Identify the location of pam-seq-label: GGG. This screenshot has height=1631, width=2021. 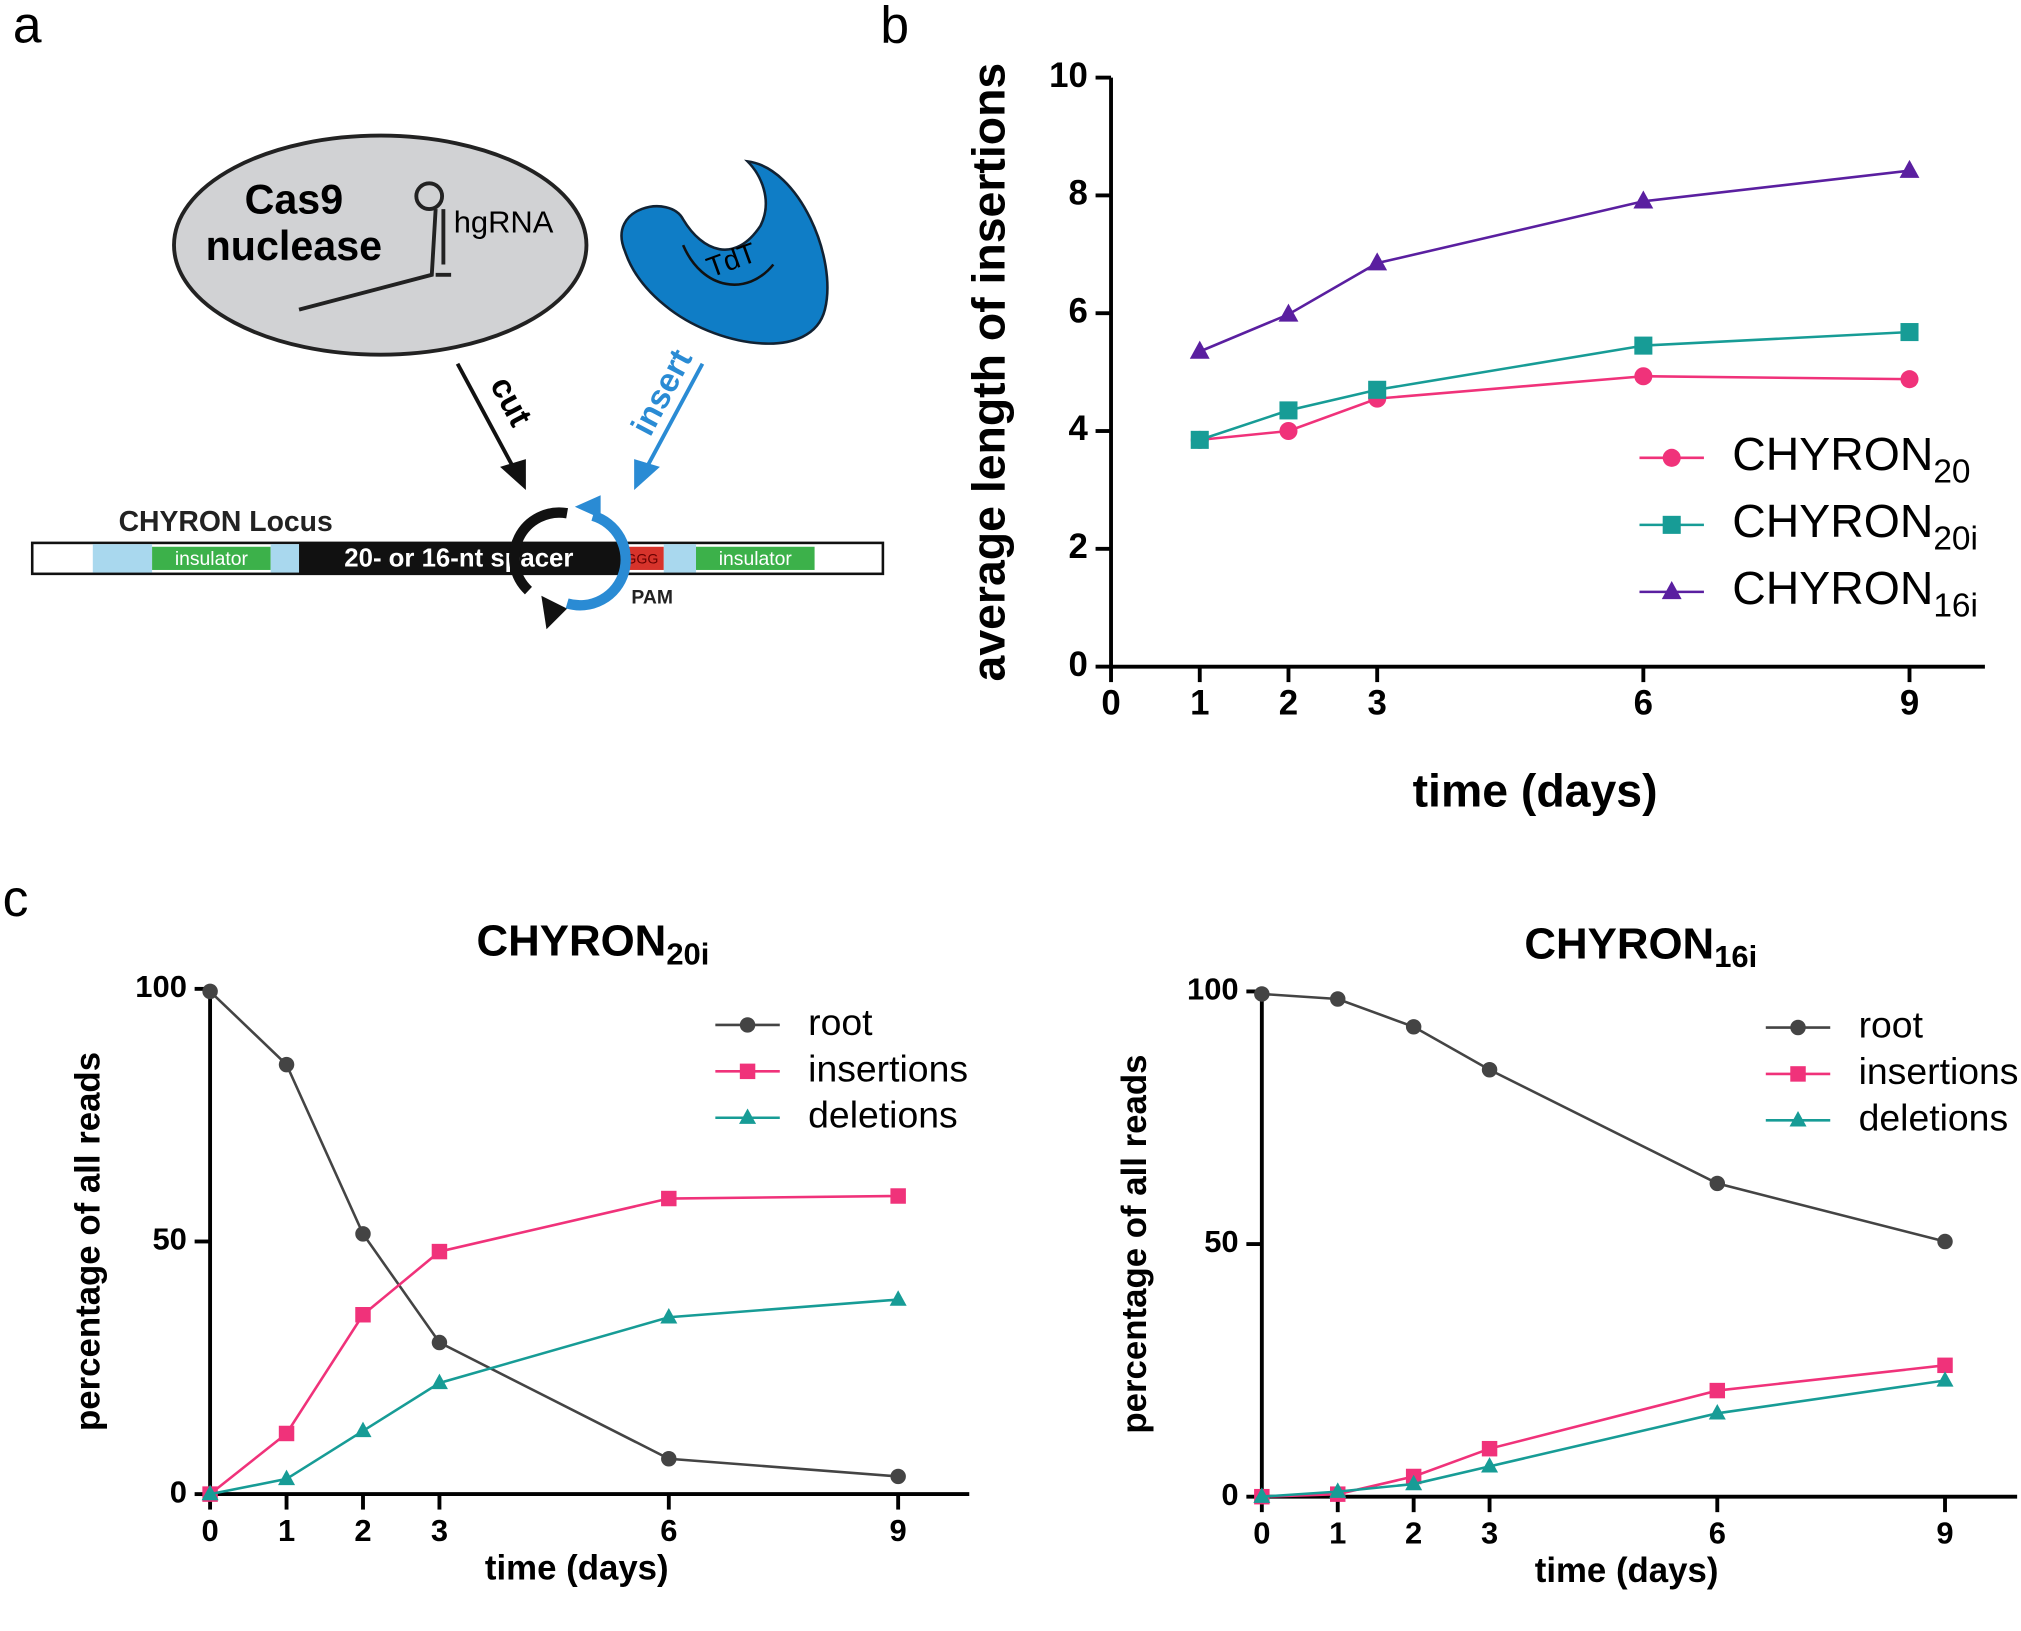
(641, 559).